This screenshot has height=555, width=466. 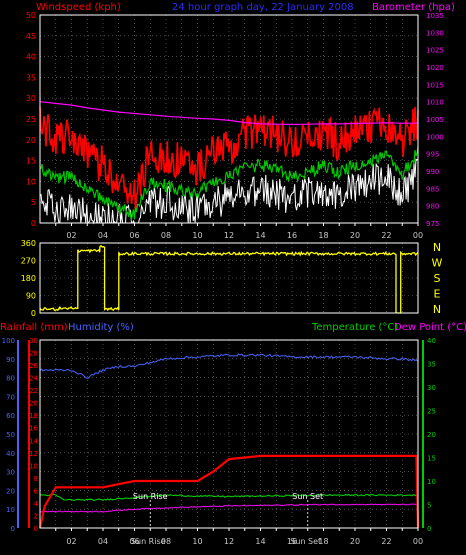 I want to click on sun-rise-tick-label: Sun Rise, so click(x=148, y=541).